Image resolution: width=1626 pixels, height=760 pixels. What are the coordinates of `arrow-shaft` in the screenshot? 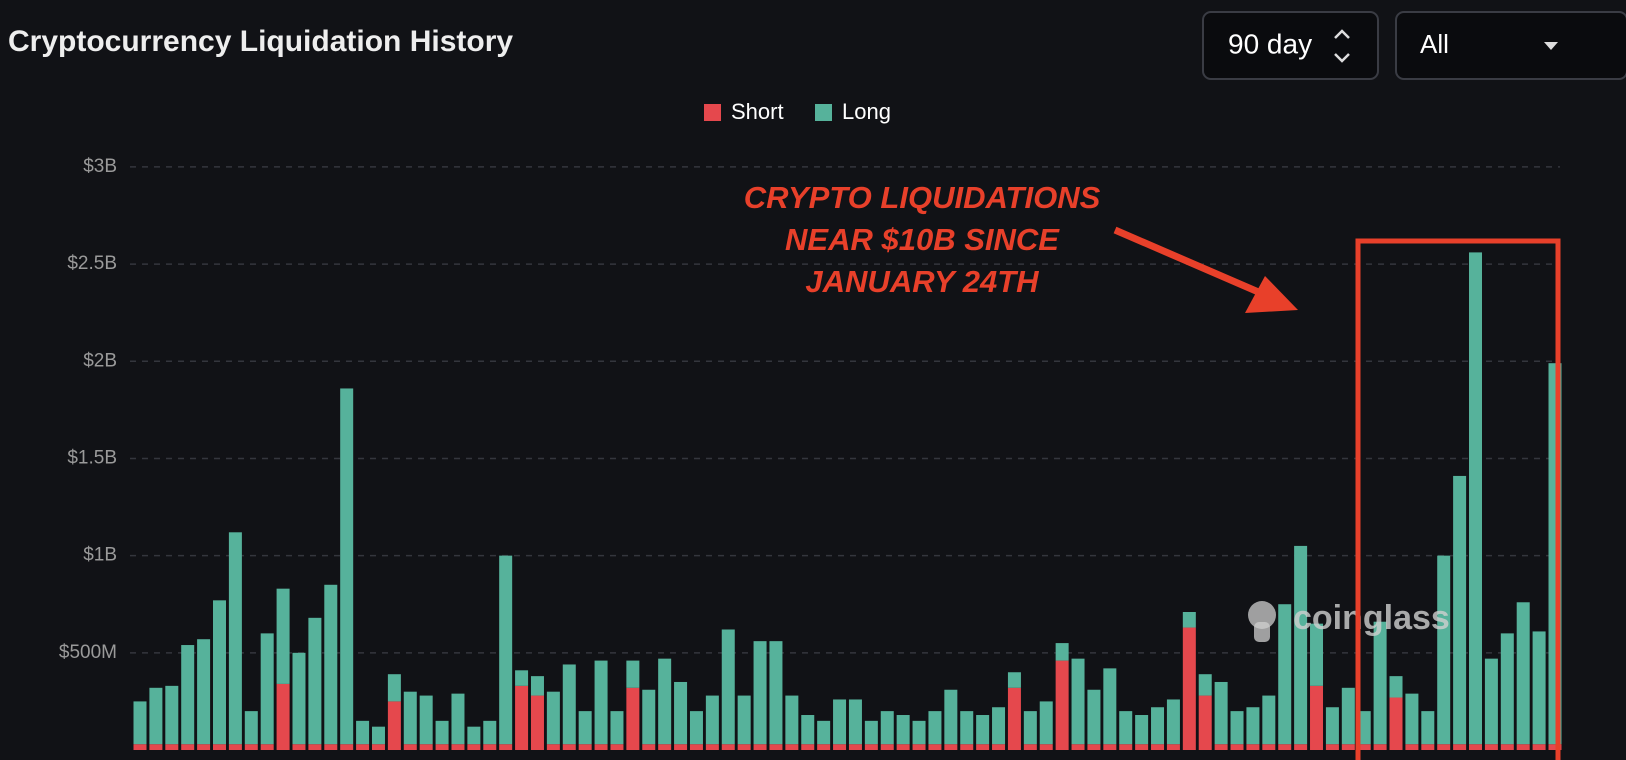 It's located at (1192, 263).